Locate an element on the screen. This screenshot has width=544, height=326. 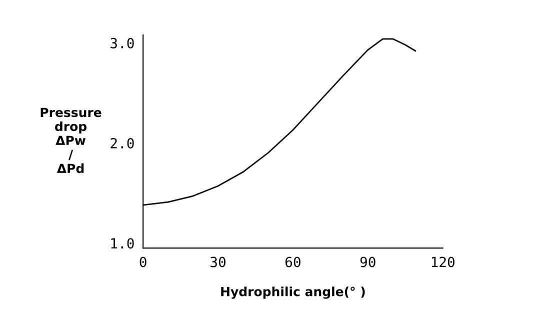
x-tick-label: 60 is located at coordinates (292, 262).